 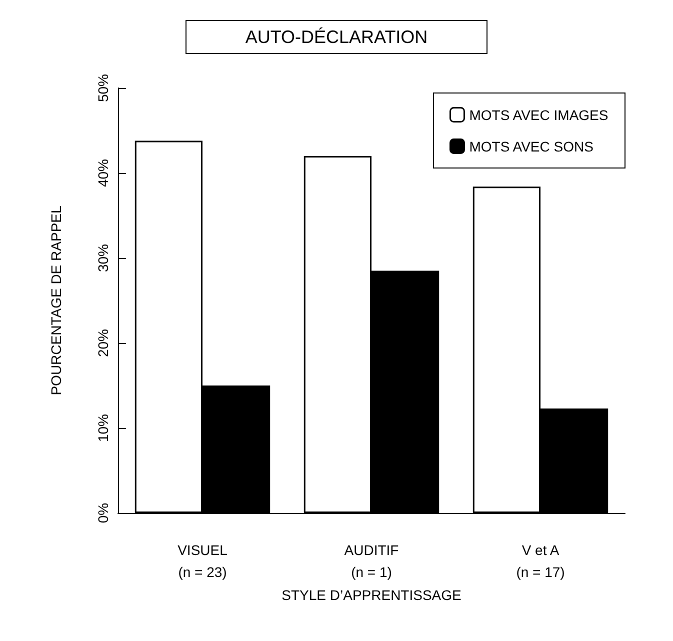 I want to click on x-tick-label: AUDITIF (n = 1), so click(x=371, y=561).